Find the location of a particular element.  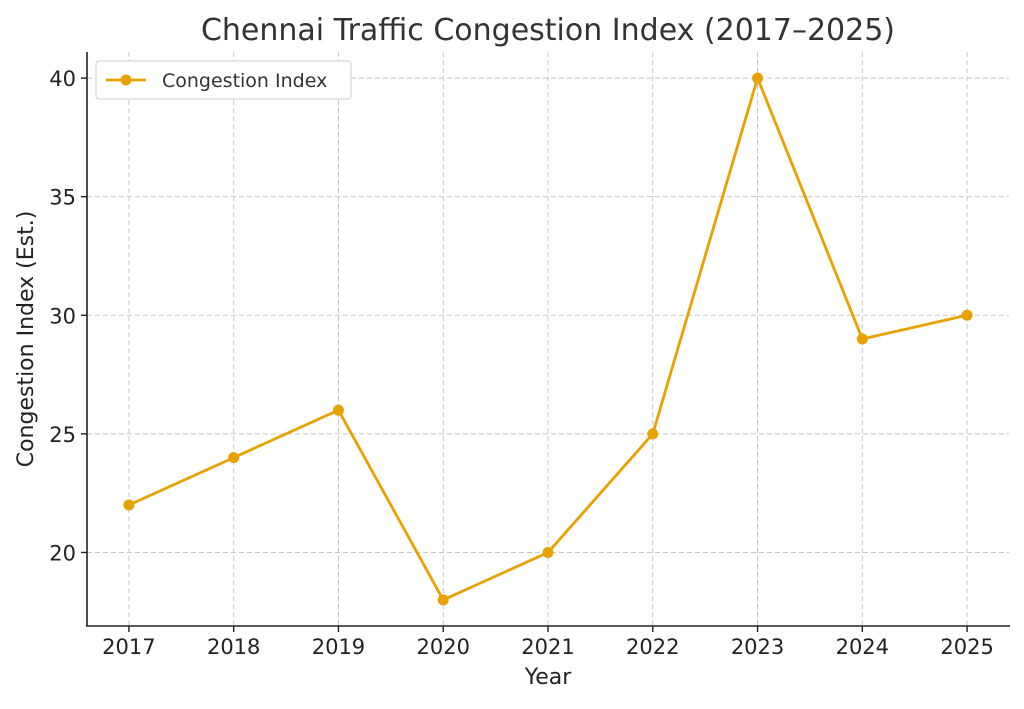

x-tick-label: 2025 is located at coordinates (966, 647).